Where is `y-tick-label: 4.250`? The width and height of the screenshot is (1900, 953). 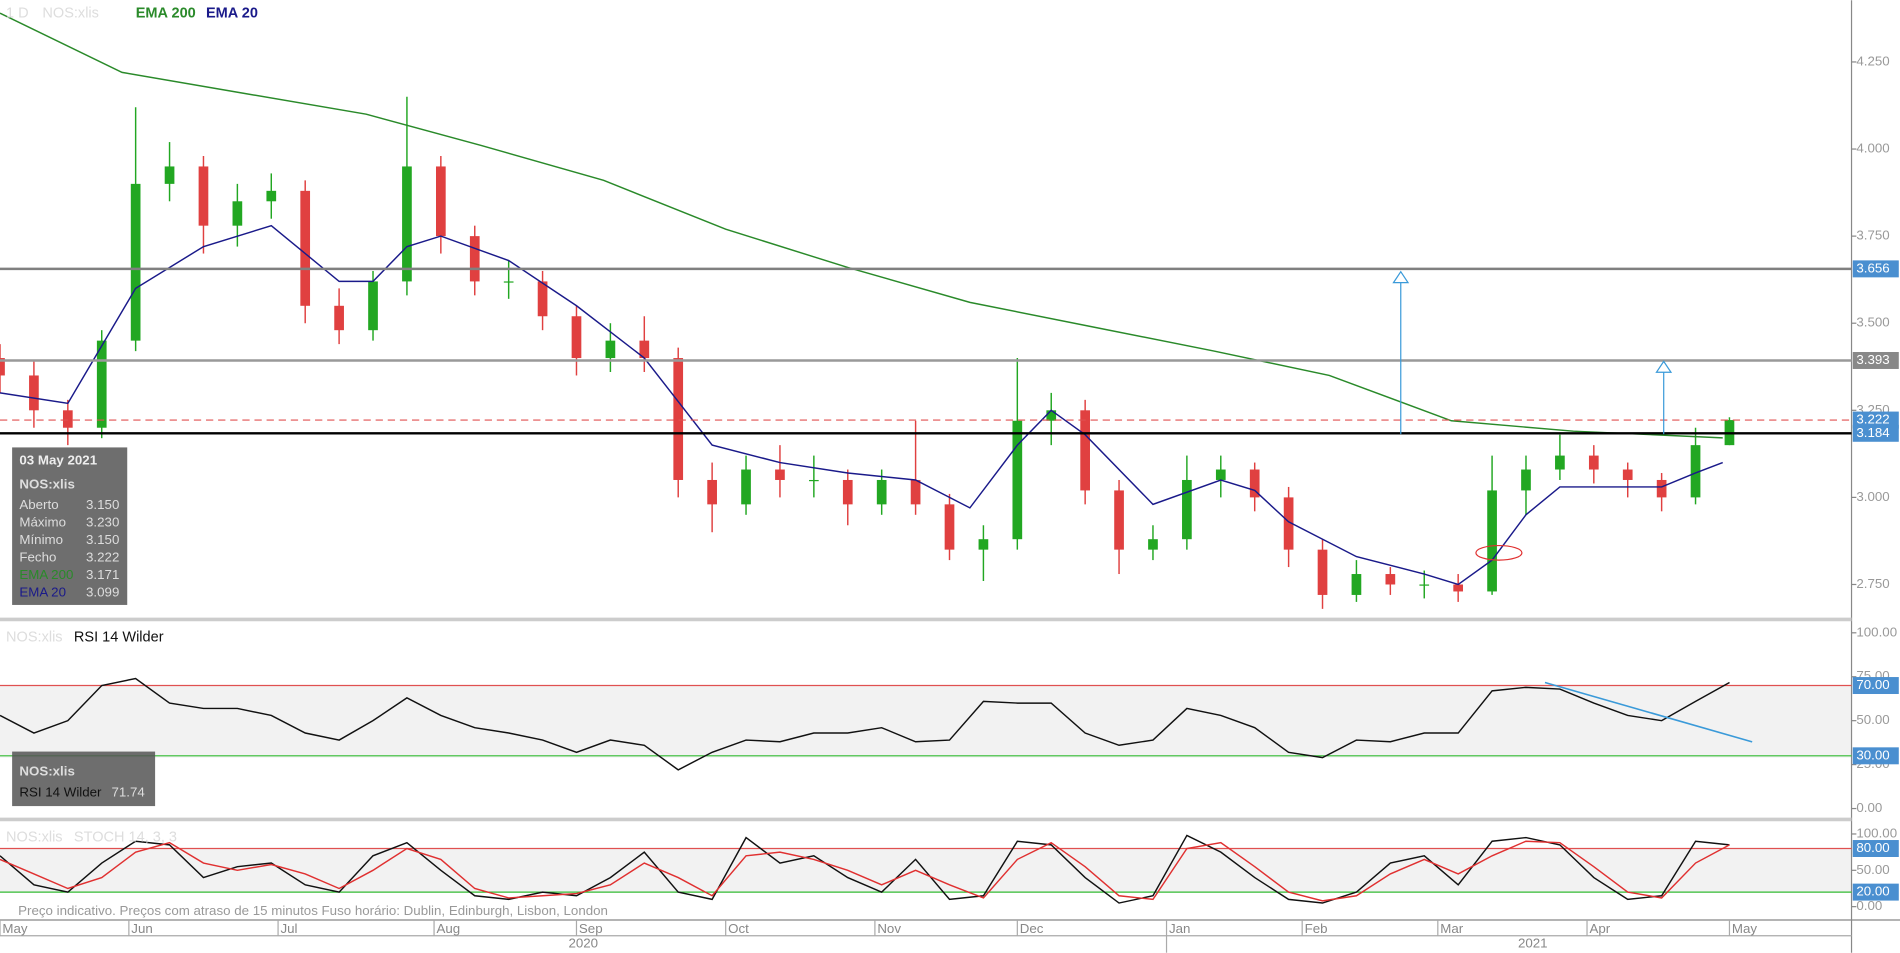
y-tick-label: 4.250 is located at coordinates (1872, 60).